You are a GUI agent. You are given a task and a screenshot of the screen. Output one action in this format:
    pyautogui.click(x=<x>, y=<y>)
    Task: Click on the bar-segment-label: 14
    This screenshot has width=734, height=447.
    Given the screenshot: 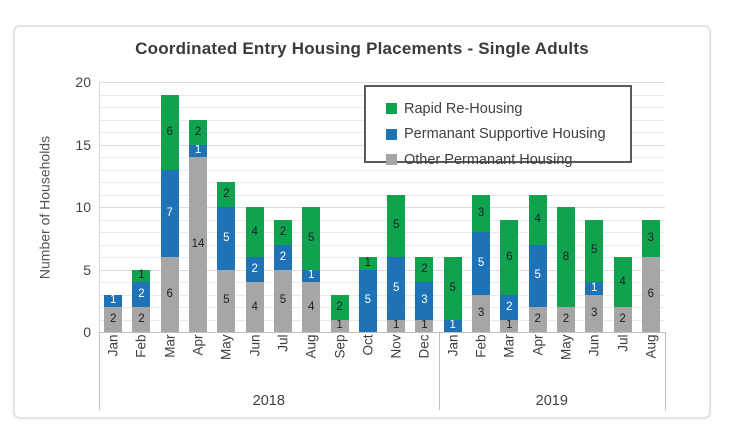 What is the action you would take?
    pyautogui.click(x=198, y=244)
    